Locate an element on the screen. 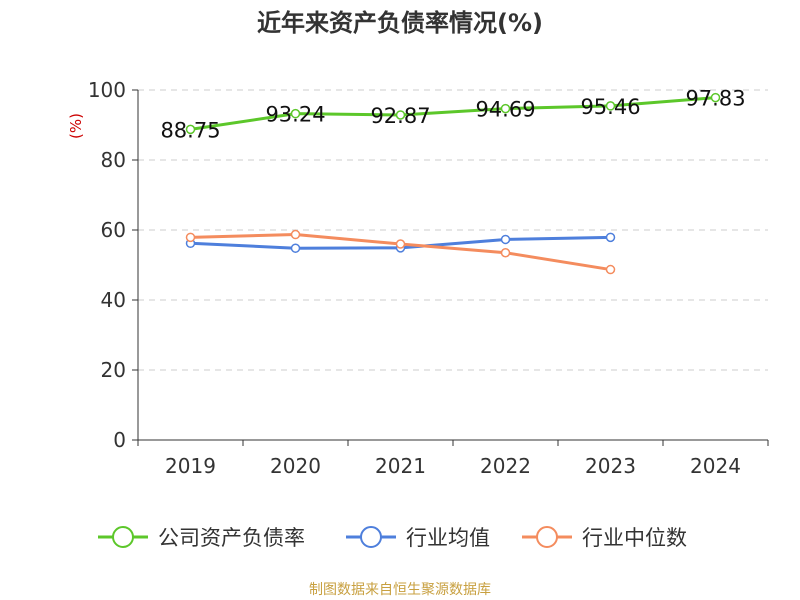 This screenshot has height=600, width=800. y-tick-label: 60 is located at coordinates (113, 230).